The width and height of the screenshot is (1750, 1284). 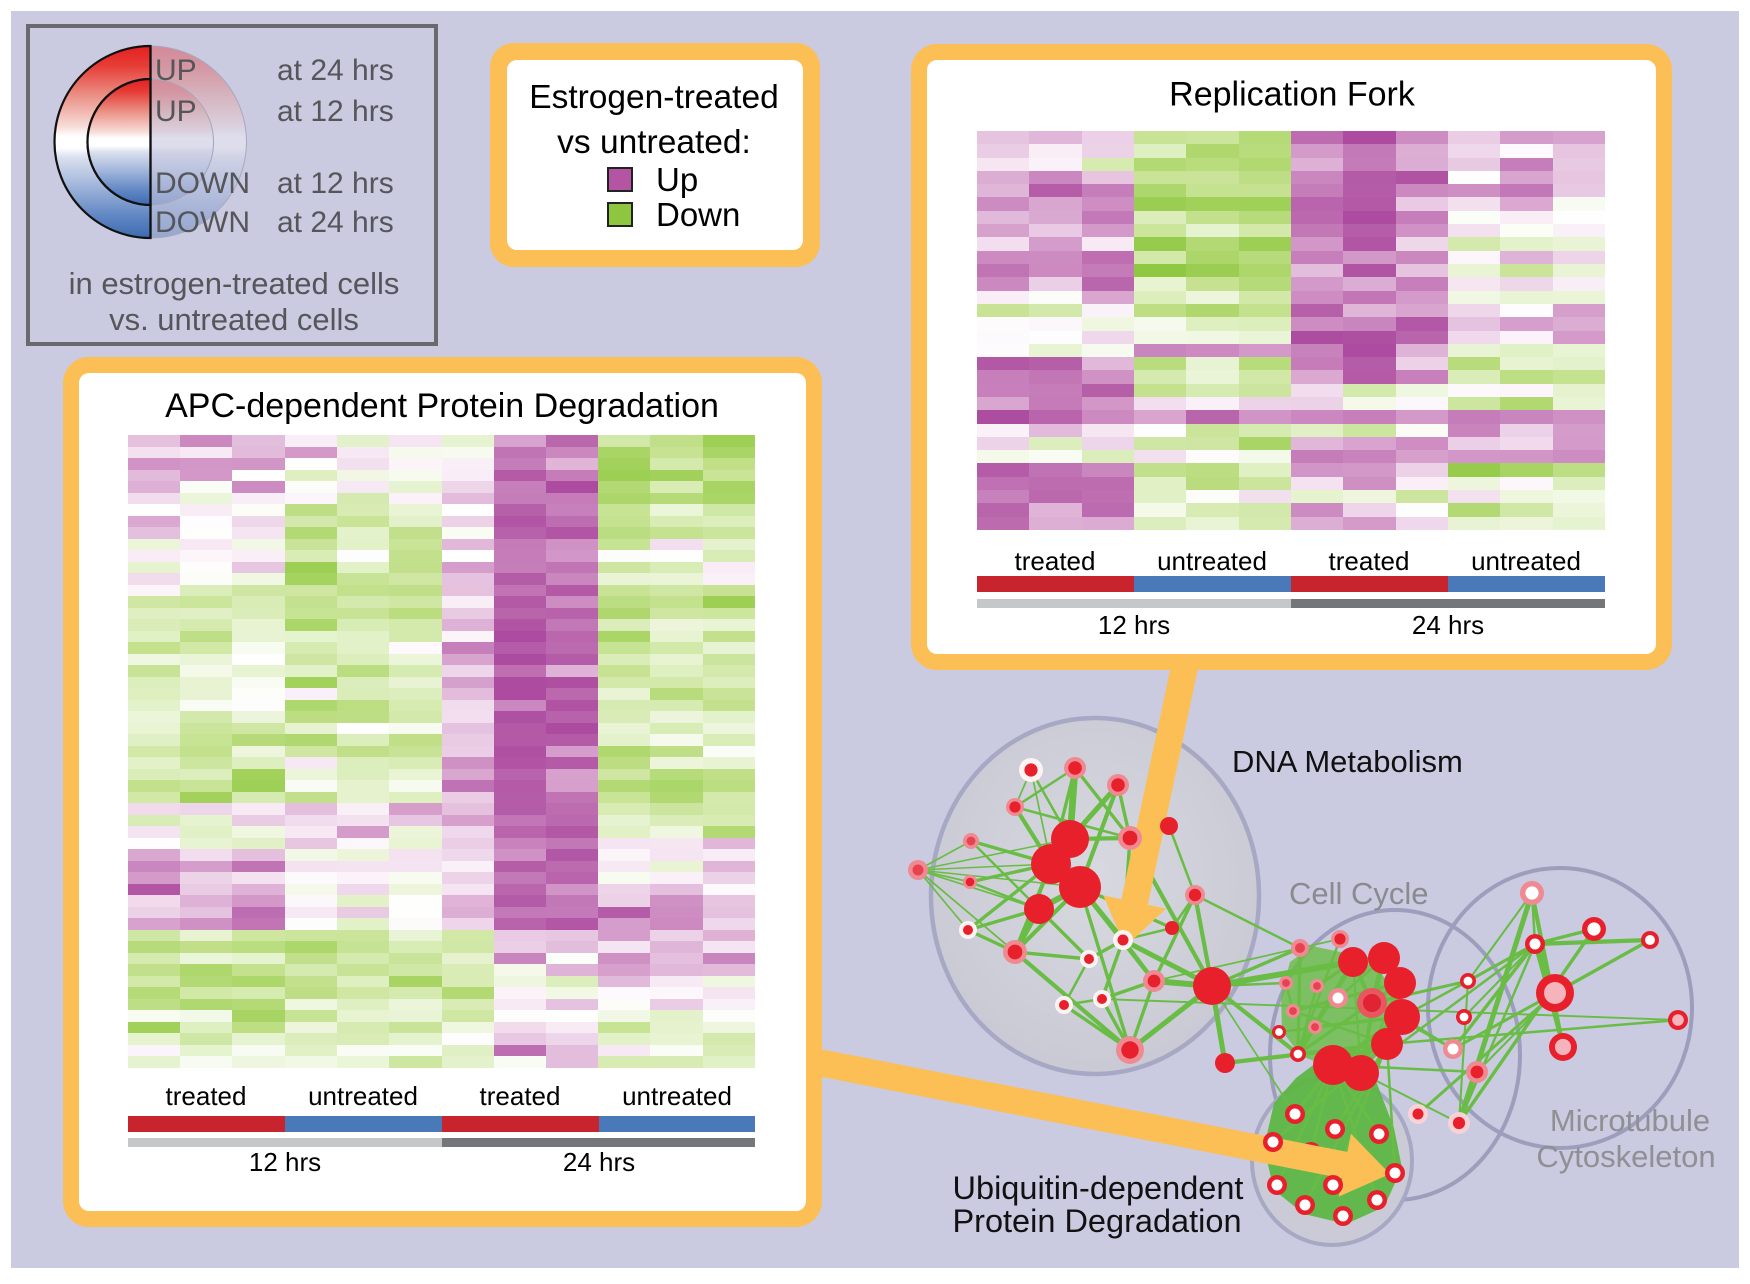 What do you see at coordinates (654, 142) in the screenshot?
I see `svg-text: vs untreated:` at bounding box center [654, 142].